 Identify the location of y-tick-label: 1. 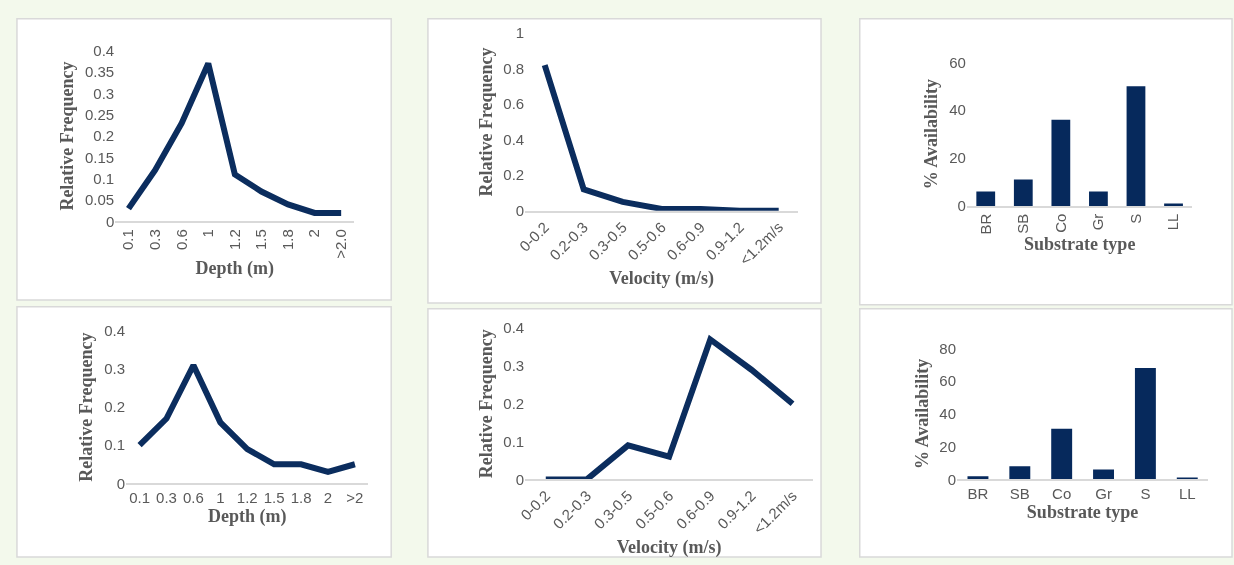
(520, 33).